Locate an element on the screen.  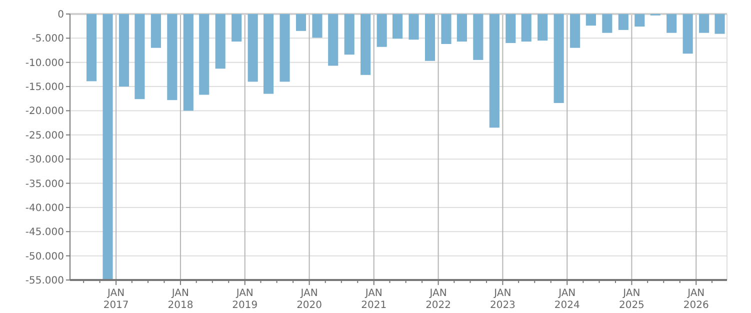
x-tick-label: JAN 2018 is located at coordinates (181, 299).